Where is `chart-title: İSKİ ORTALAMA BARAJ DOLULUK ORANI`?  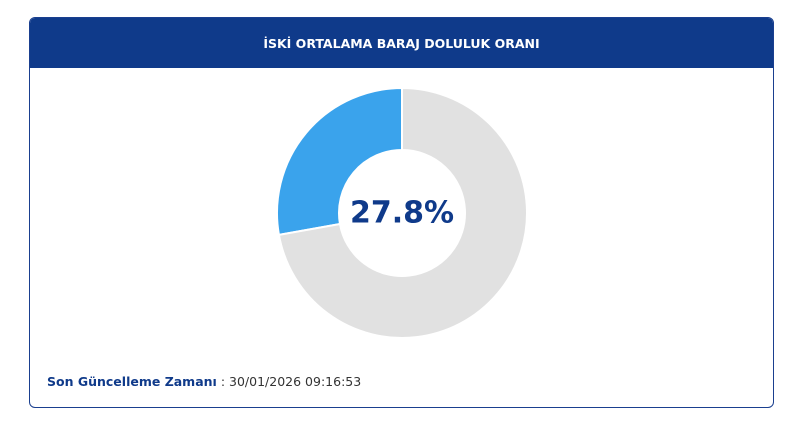
chart-title: İSKİ ORTALAMA BARAJ DOLULUK ORANI is located at coordinates (401, 43).